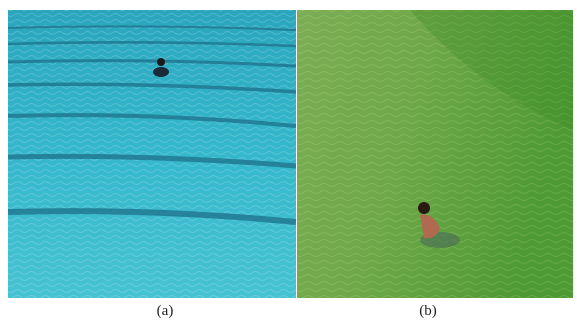  What do you see at coordinates (165, 311) in the screenshot?
I see `panel-label: (a)` at bounding box center [165, 311].